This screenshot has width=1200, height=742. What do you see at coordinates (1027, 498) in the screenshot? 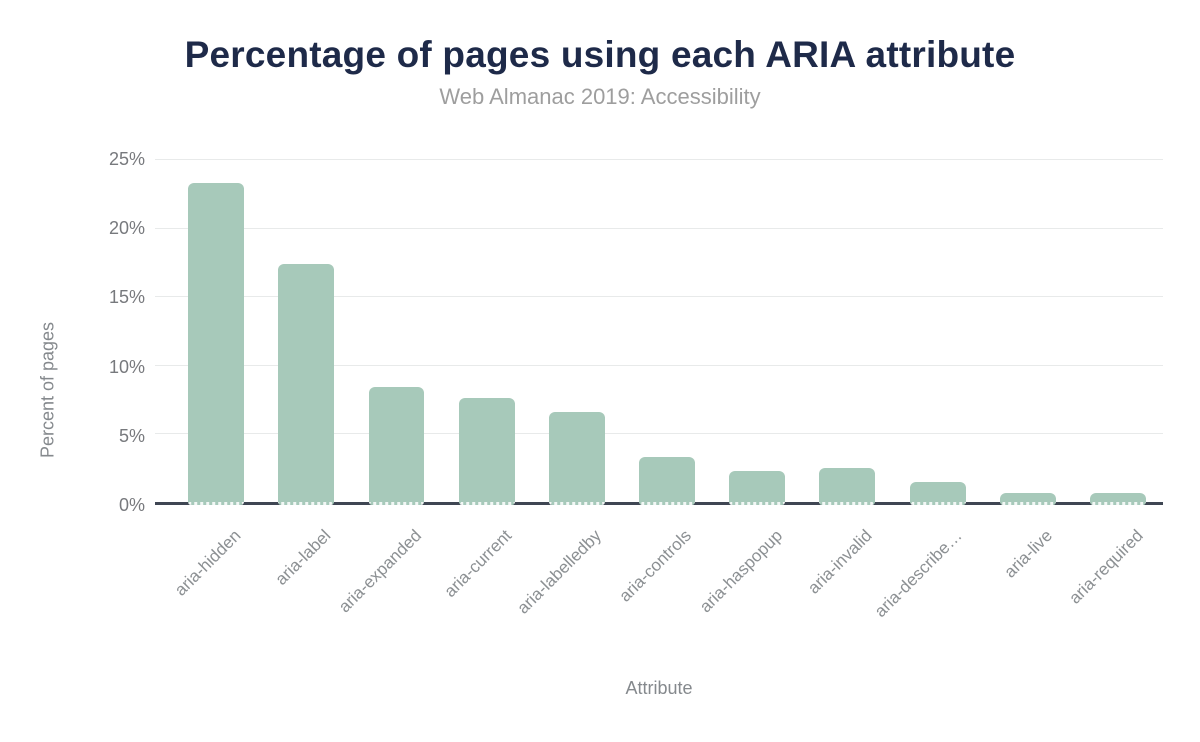
I see `bar-aria-live` at bounding box center [1027, 498].